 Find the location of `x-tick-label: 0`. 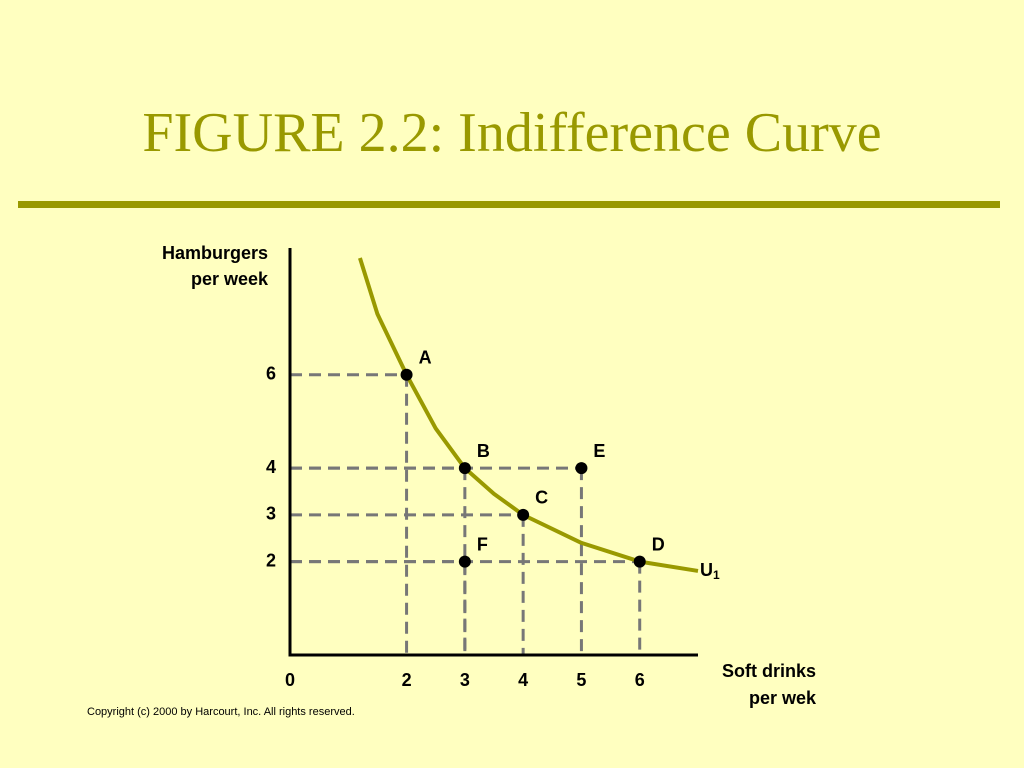

x-tick-label: 0 is located at coordinates (290, 680).